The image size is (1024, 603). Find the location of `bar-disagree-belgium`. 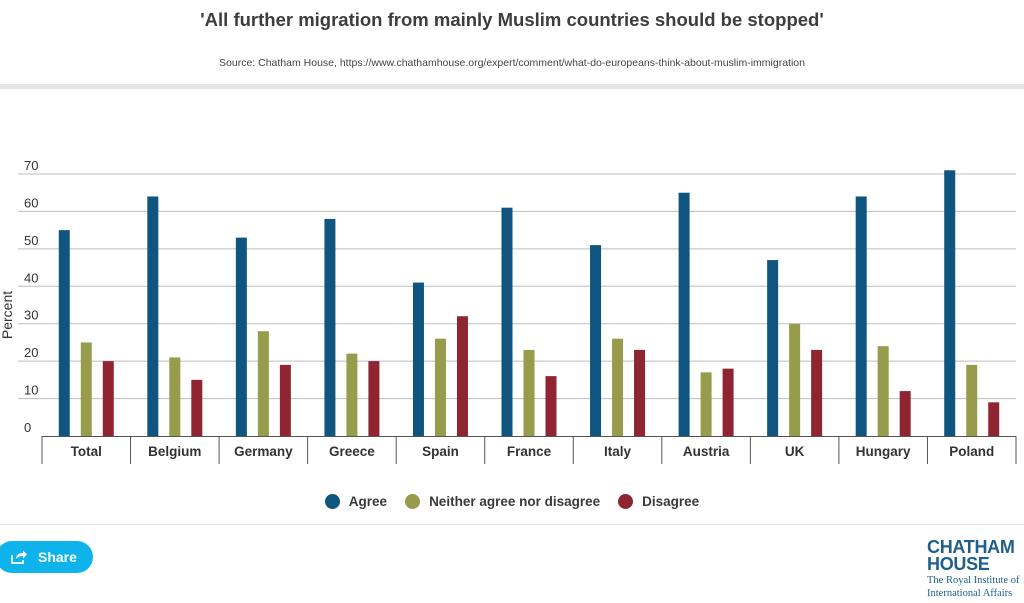

bar-disagree-belgium is located at coordinates (197, 407).